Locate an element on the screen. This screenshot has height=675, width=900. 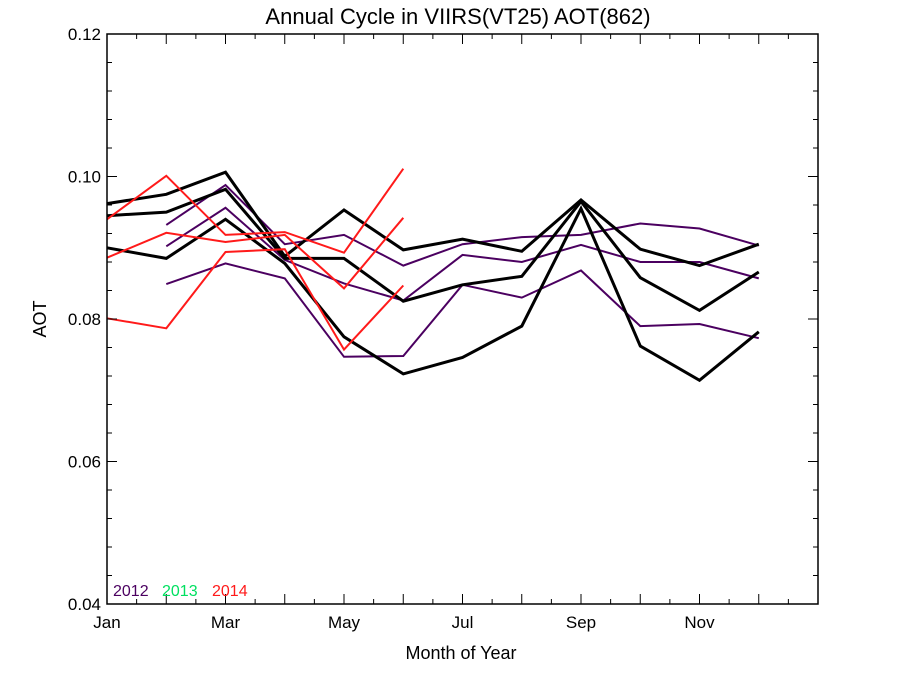
y-tick-label-0-10: 0.10 is located at coordinates (84, 177).